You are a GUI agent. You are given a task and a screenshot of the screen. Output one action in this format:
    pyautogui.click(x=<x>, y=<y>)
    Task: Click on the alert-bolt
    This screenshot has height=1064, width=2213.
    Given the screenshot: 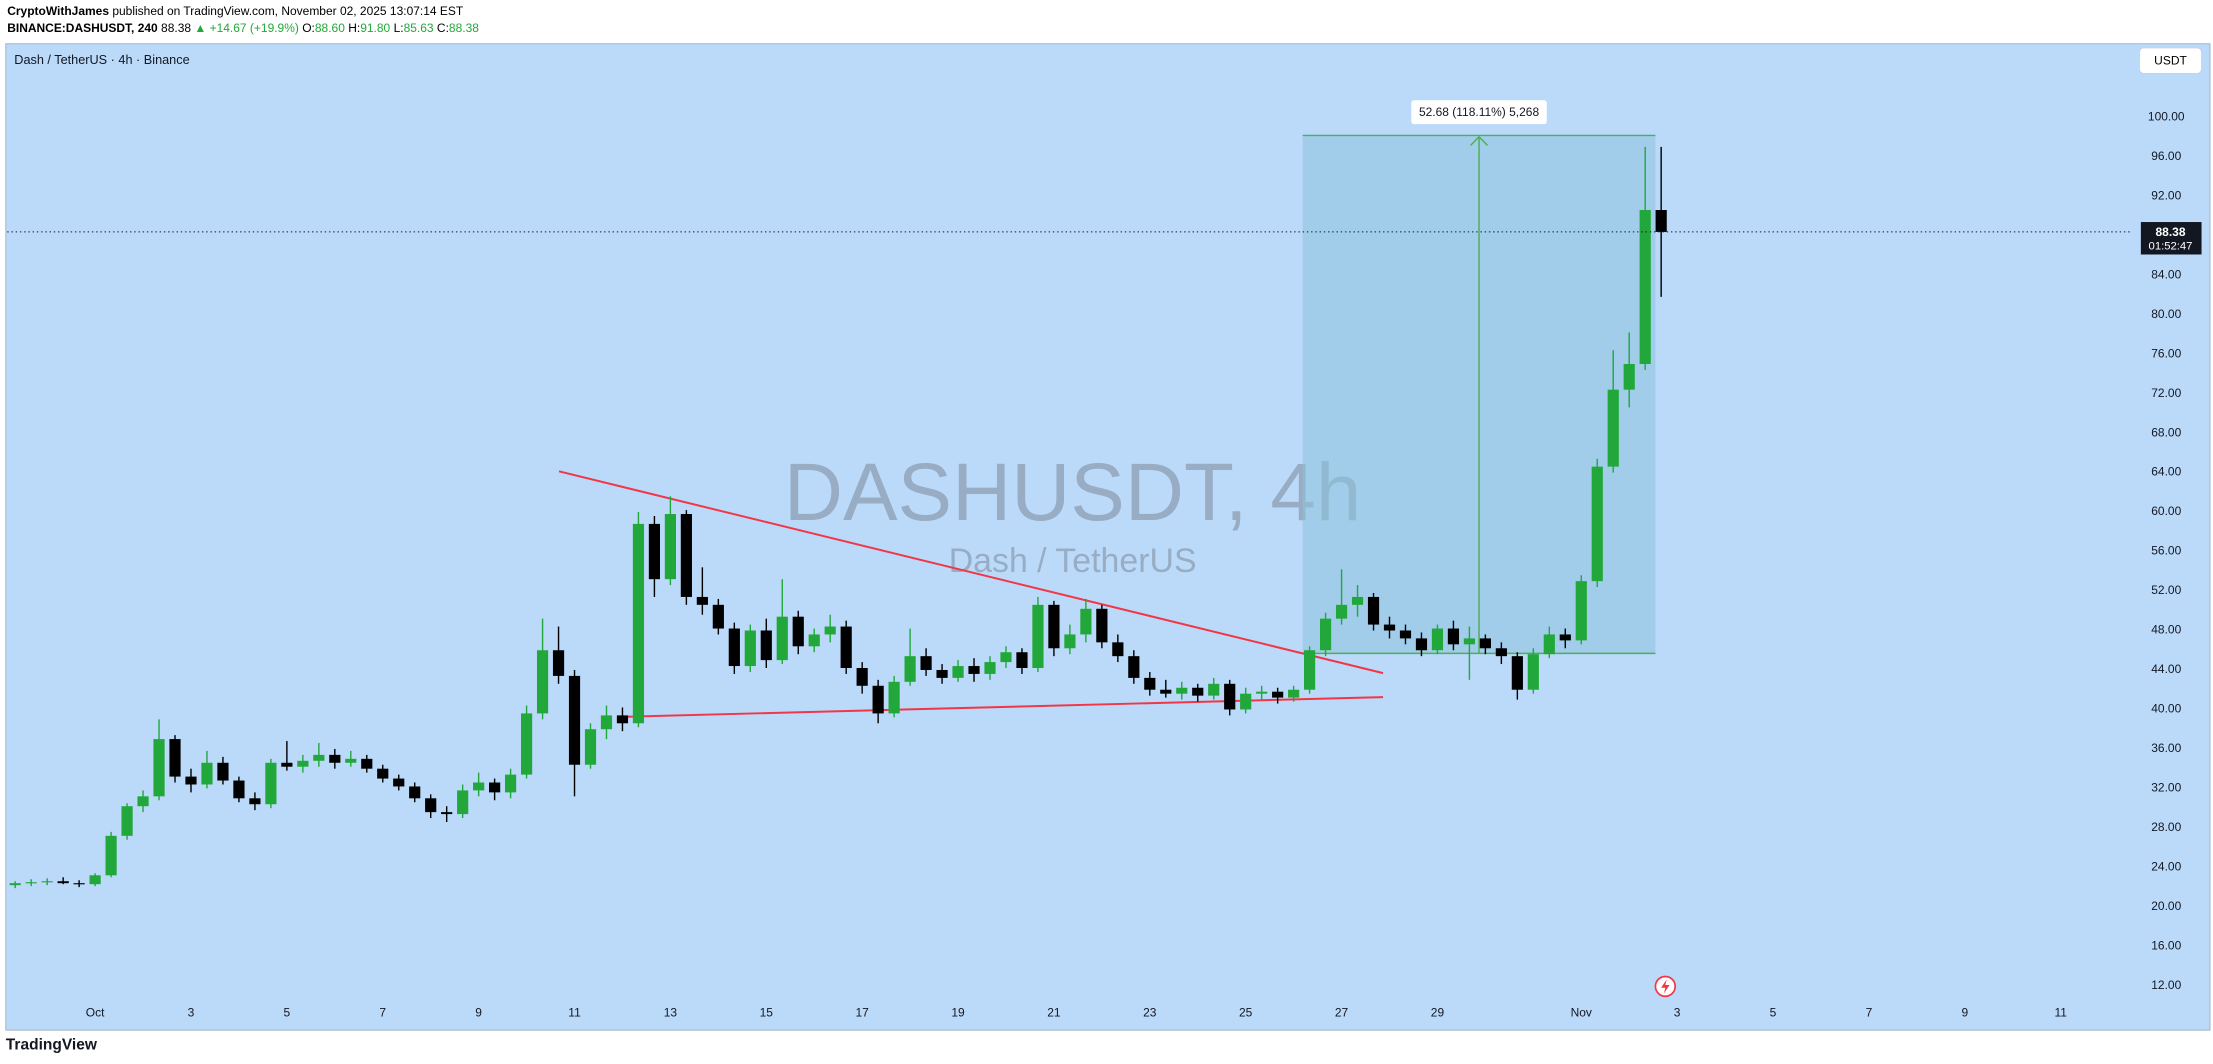 What is the action you would take?
    pyautogui.click(x=1665, y=986)
    